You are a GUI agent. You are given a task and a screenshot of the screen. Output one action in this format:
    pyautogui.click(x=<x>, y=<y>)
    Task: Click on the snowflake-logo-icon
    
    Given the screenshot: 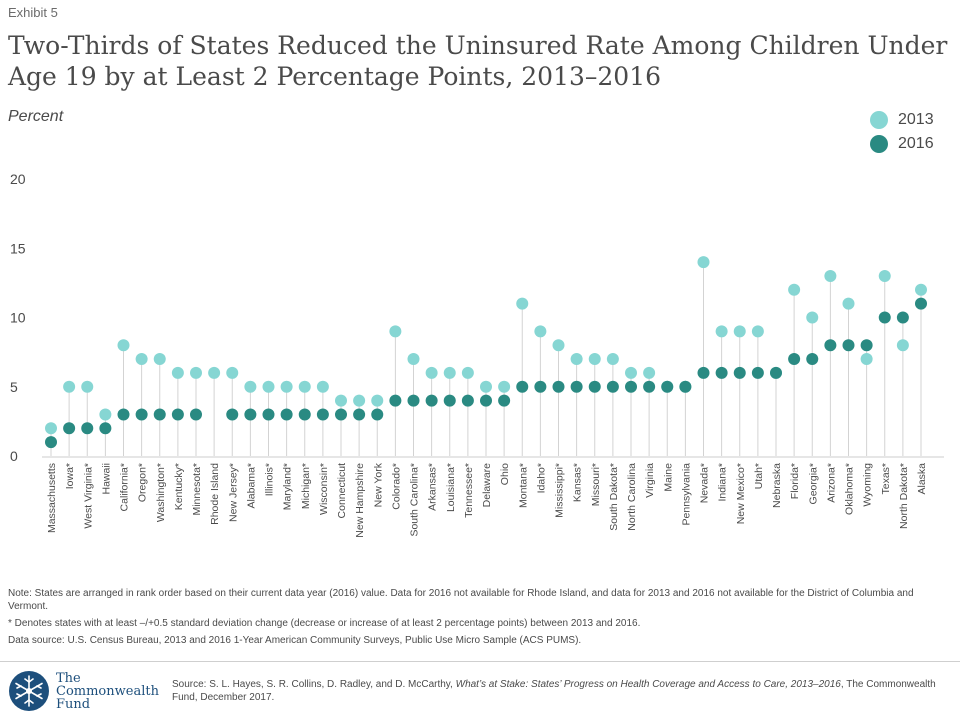 What is the action you would take?
    pyautogui.click(x=29, y=691)
    